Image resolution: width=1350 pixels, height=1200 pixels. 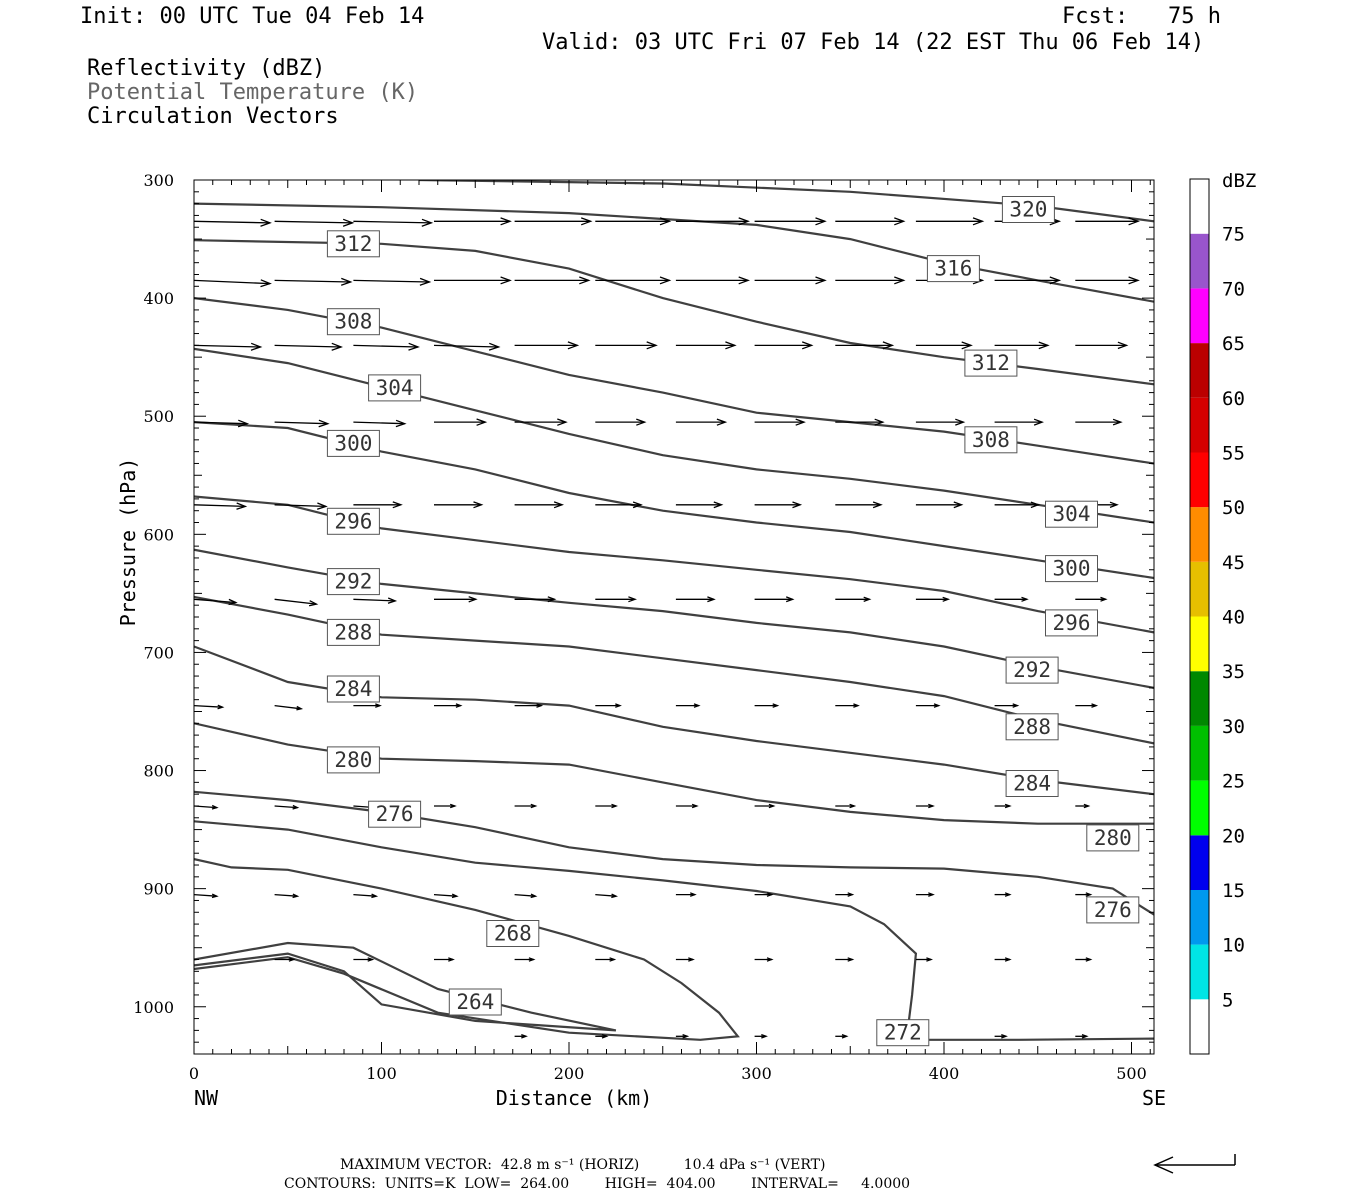 I want to click on x-tick-label: 300, so click(x=756, y=1073).